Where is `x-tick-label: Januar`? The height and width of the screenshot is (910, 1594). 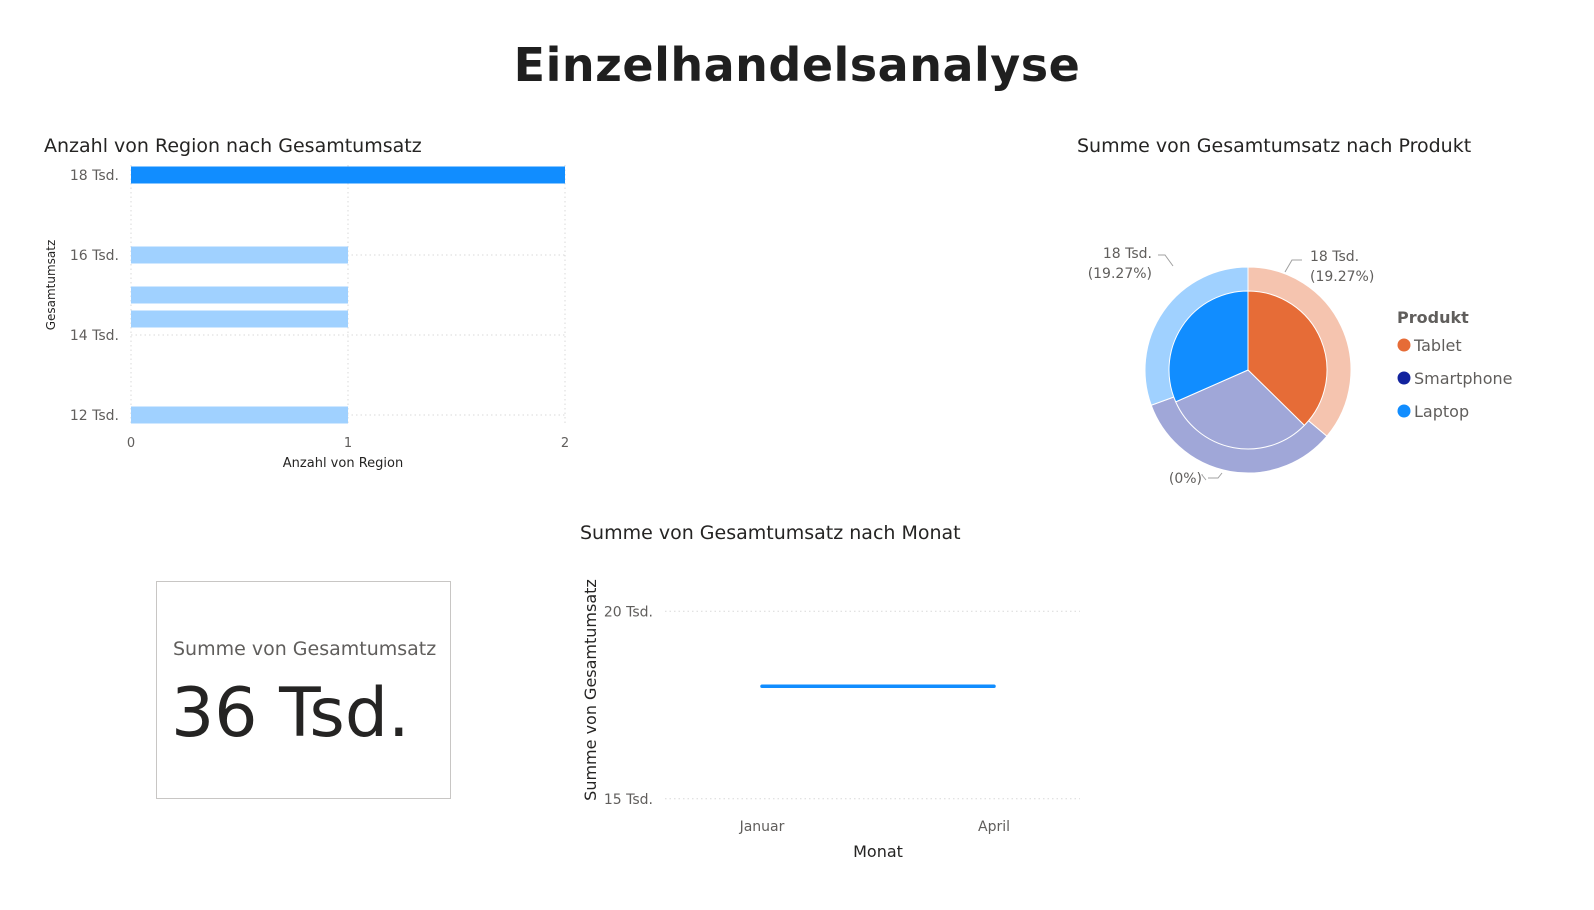 x-tick-label: Januar is located at coordinates (762, 827).